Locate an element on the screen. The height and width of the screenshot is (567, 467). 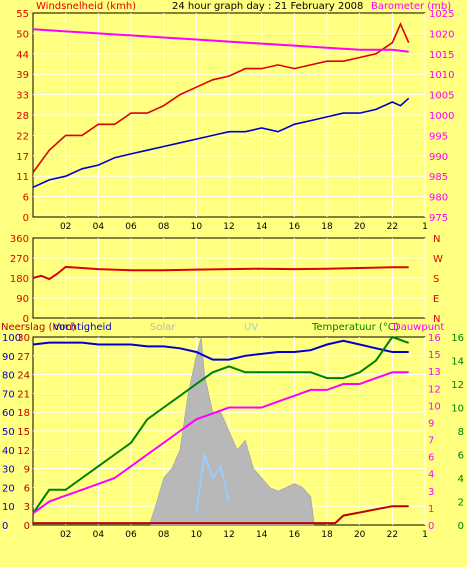
wind-y-tick: 55 is located at coordinates (22, 14).